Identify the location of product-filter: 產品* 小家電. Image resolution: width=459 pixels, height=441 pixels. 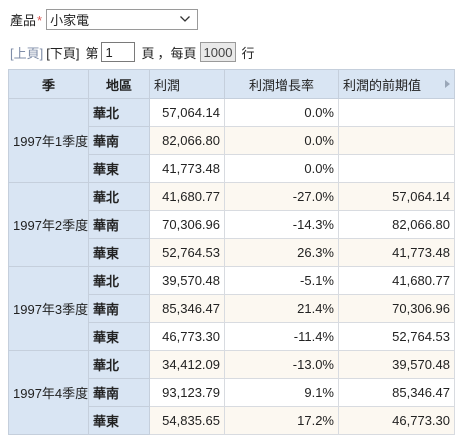
(104, 19).